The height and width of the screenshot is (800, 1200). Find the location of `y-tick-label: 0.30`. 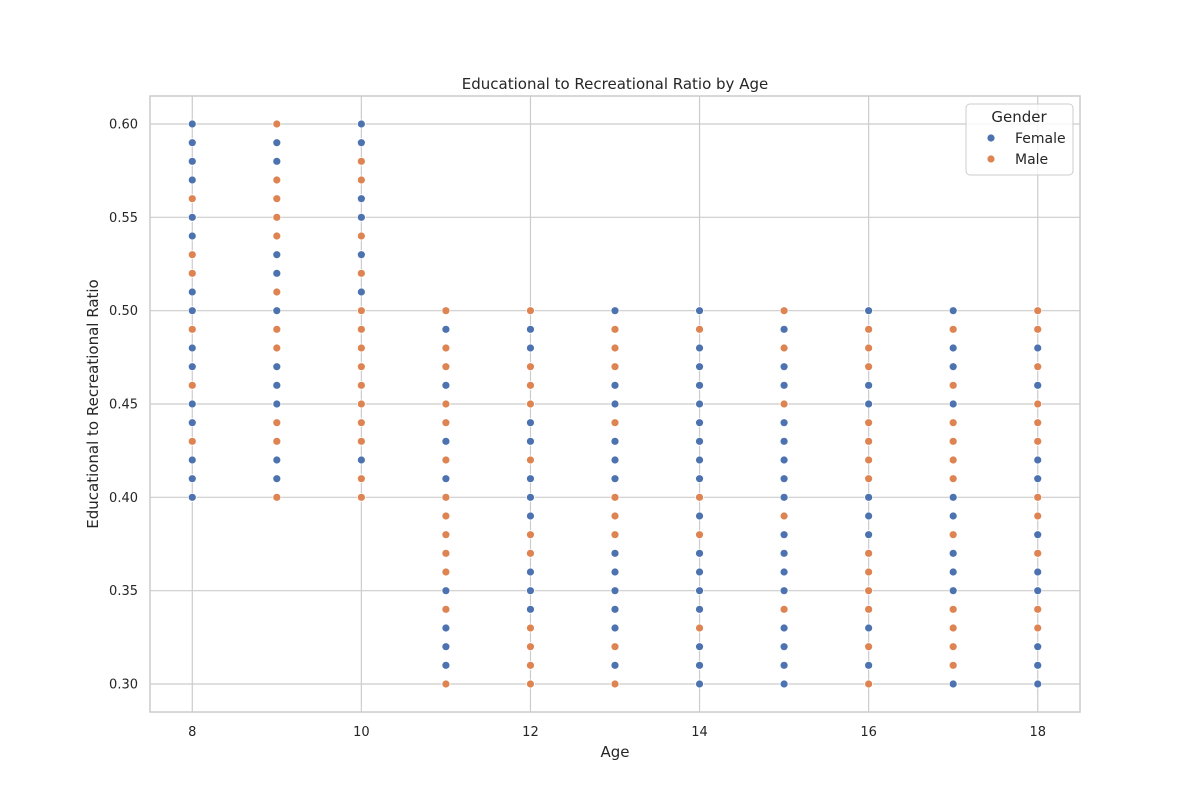

y-tick-label: 0.30 is located at coordinates (123, 685).